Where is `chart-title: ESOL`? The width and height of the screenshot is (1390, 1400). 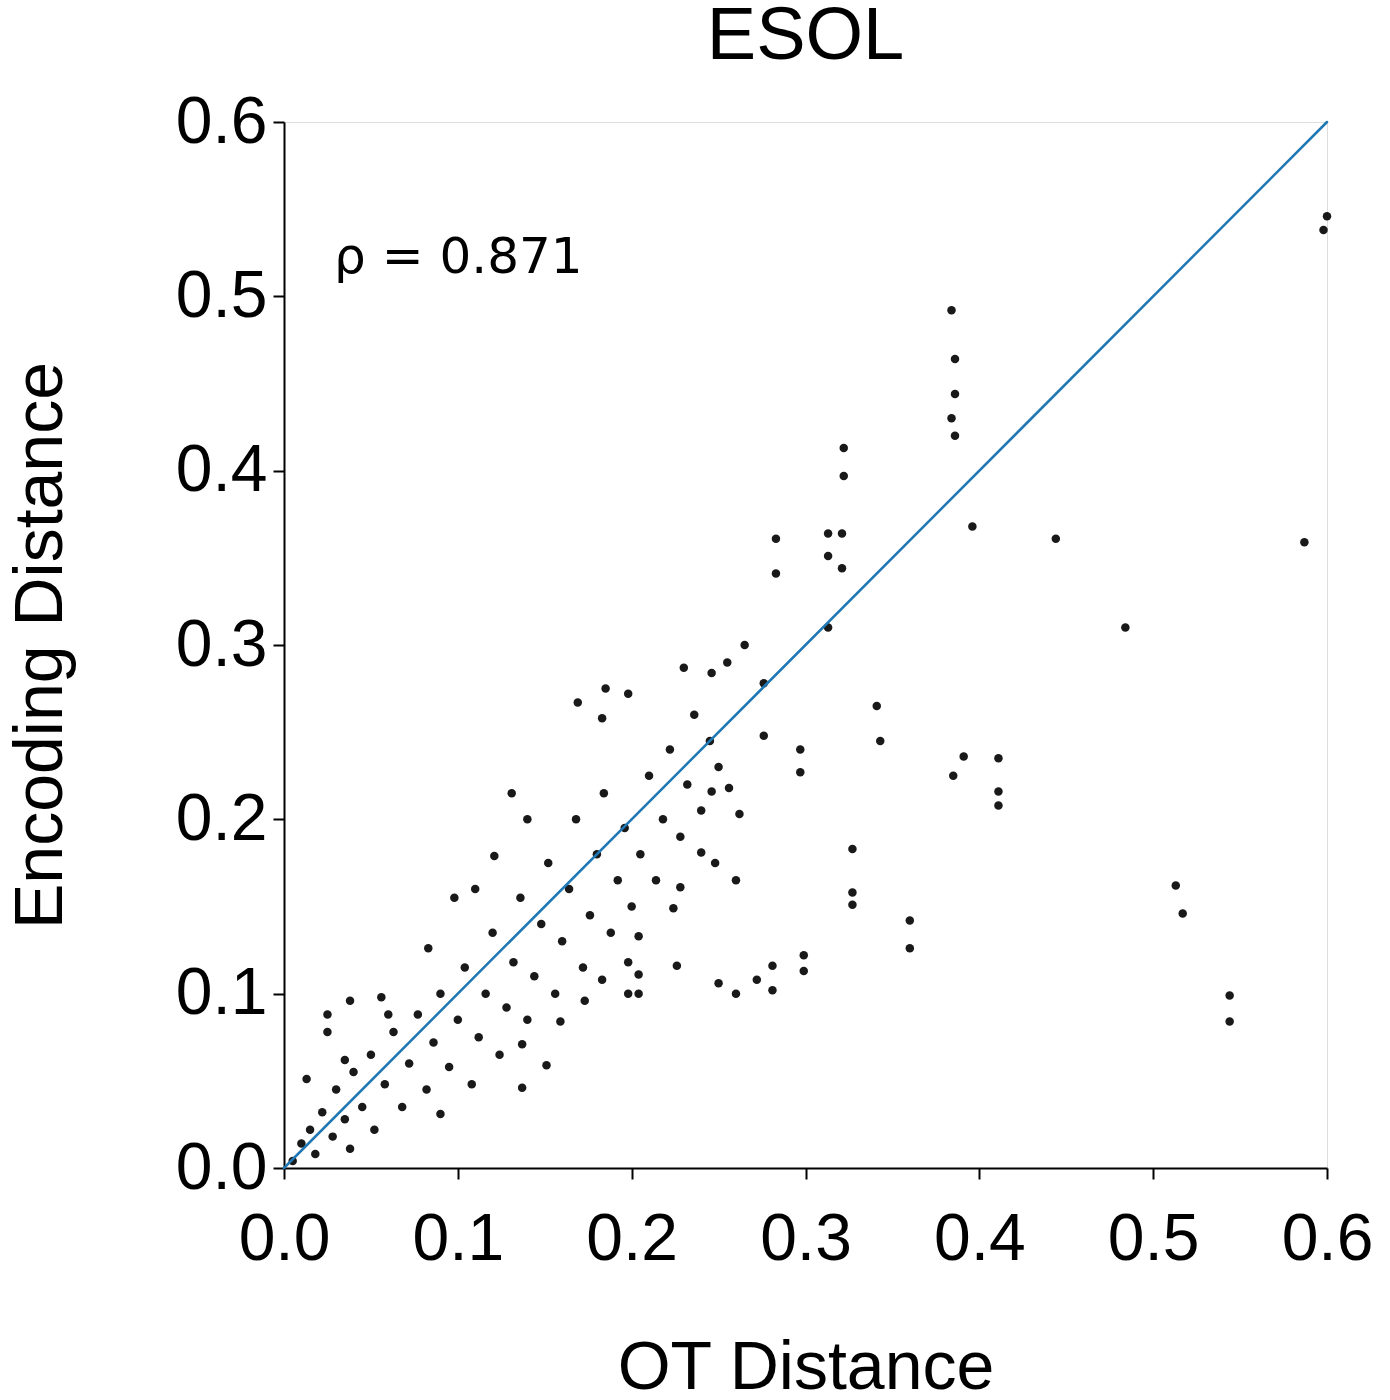
chart-title: ESOL is located at coordinates (805, 37).